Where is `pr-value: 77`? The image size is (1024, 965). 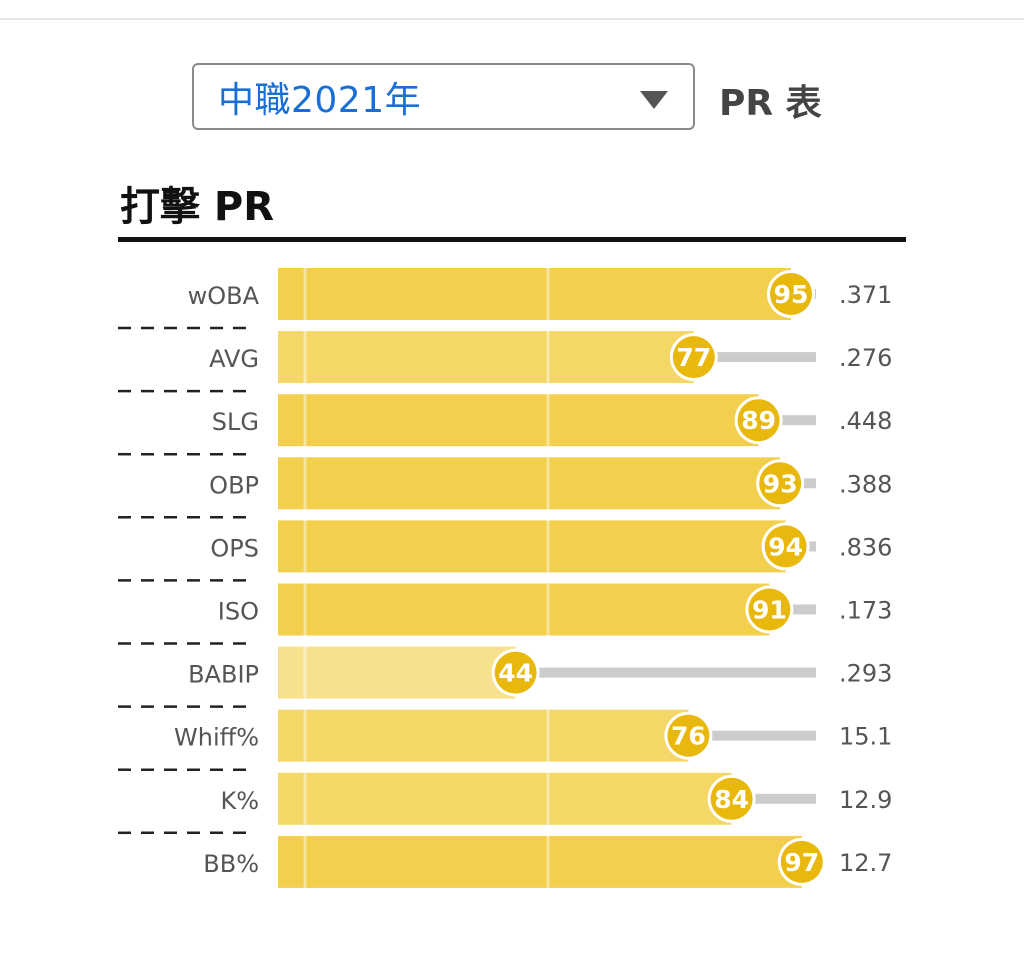 pr-value: 77 is located at coordinates (693, 357).